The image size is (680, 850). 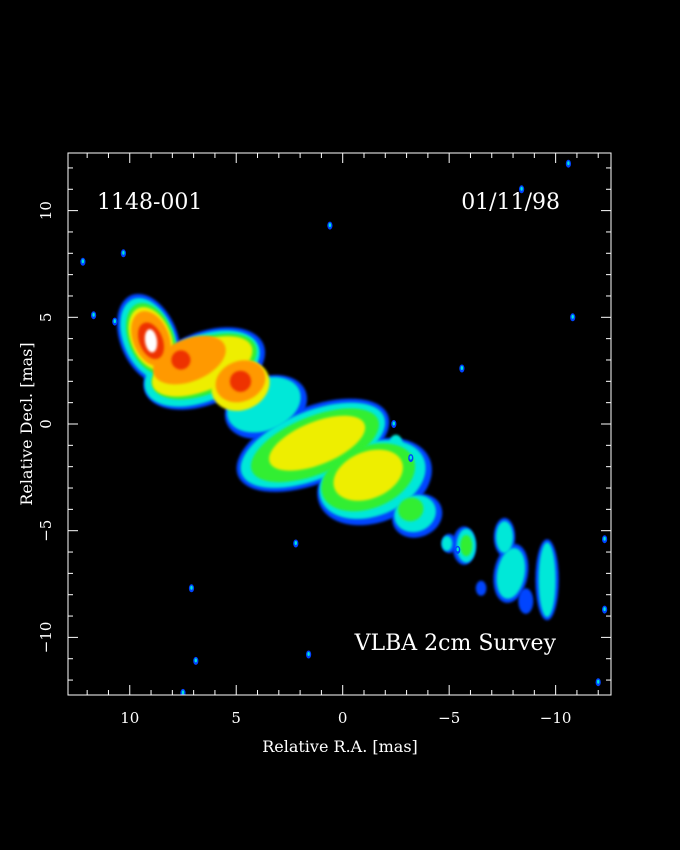 I want to click on noise-speckle-11-inner, so click(x=410, y=457).